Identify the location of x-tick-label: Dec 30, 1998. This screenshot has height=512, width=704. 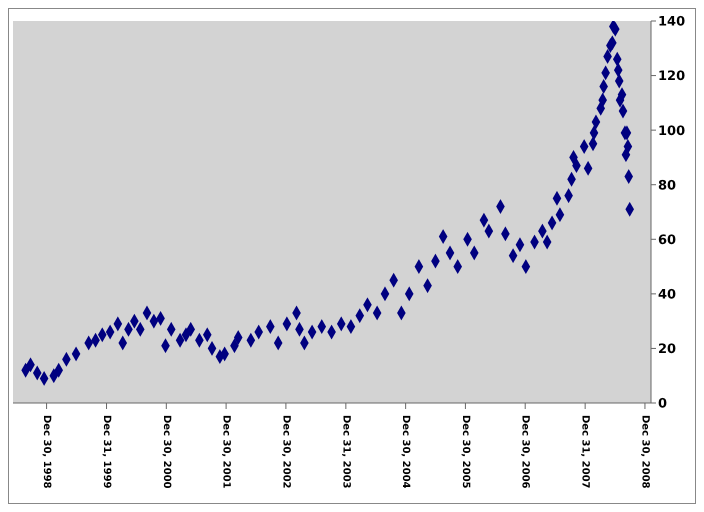
(46, 452).